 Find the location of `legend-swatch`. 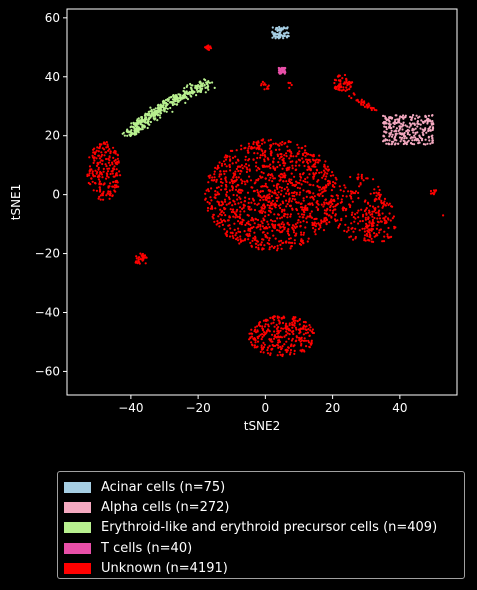

legend-swatch is located at coordinates (77, 569).